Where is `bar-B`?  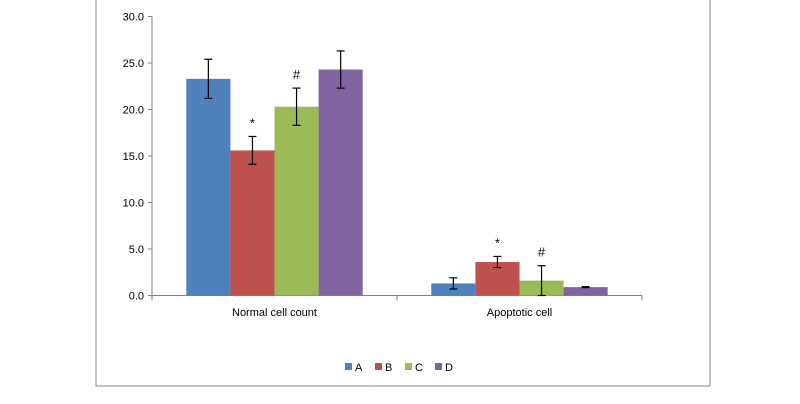
bar-B is located at coordinates (252, 223).